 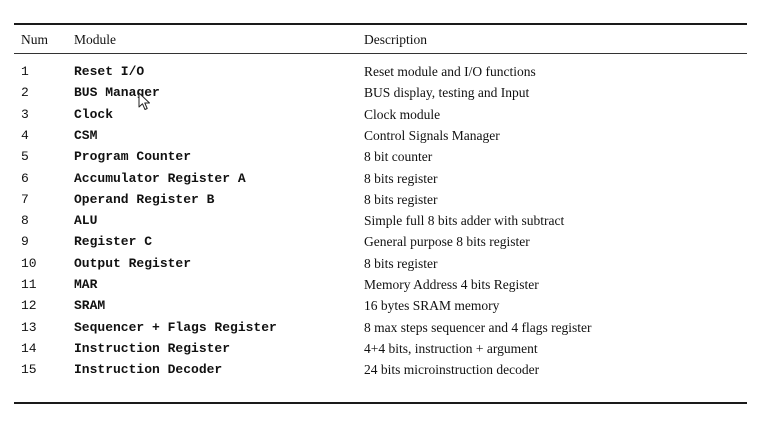 I want to click on row-num: 7, so click(x=25, y=199).